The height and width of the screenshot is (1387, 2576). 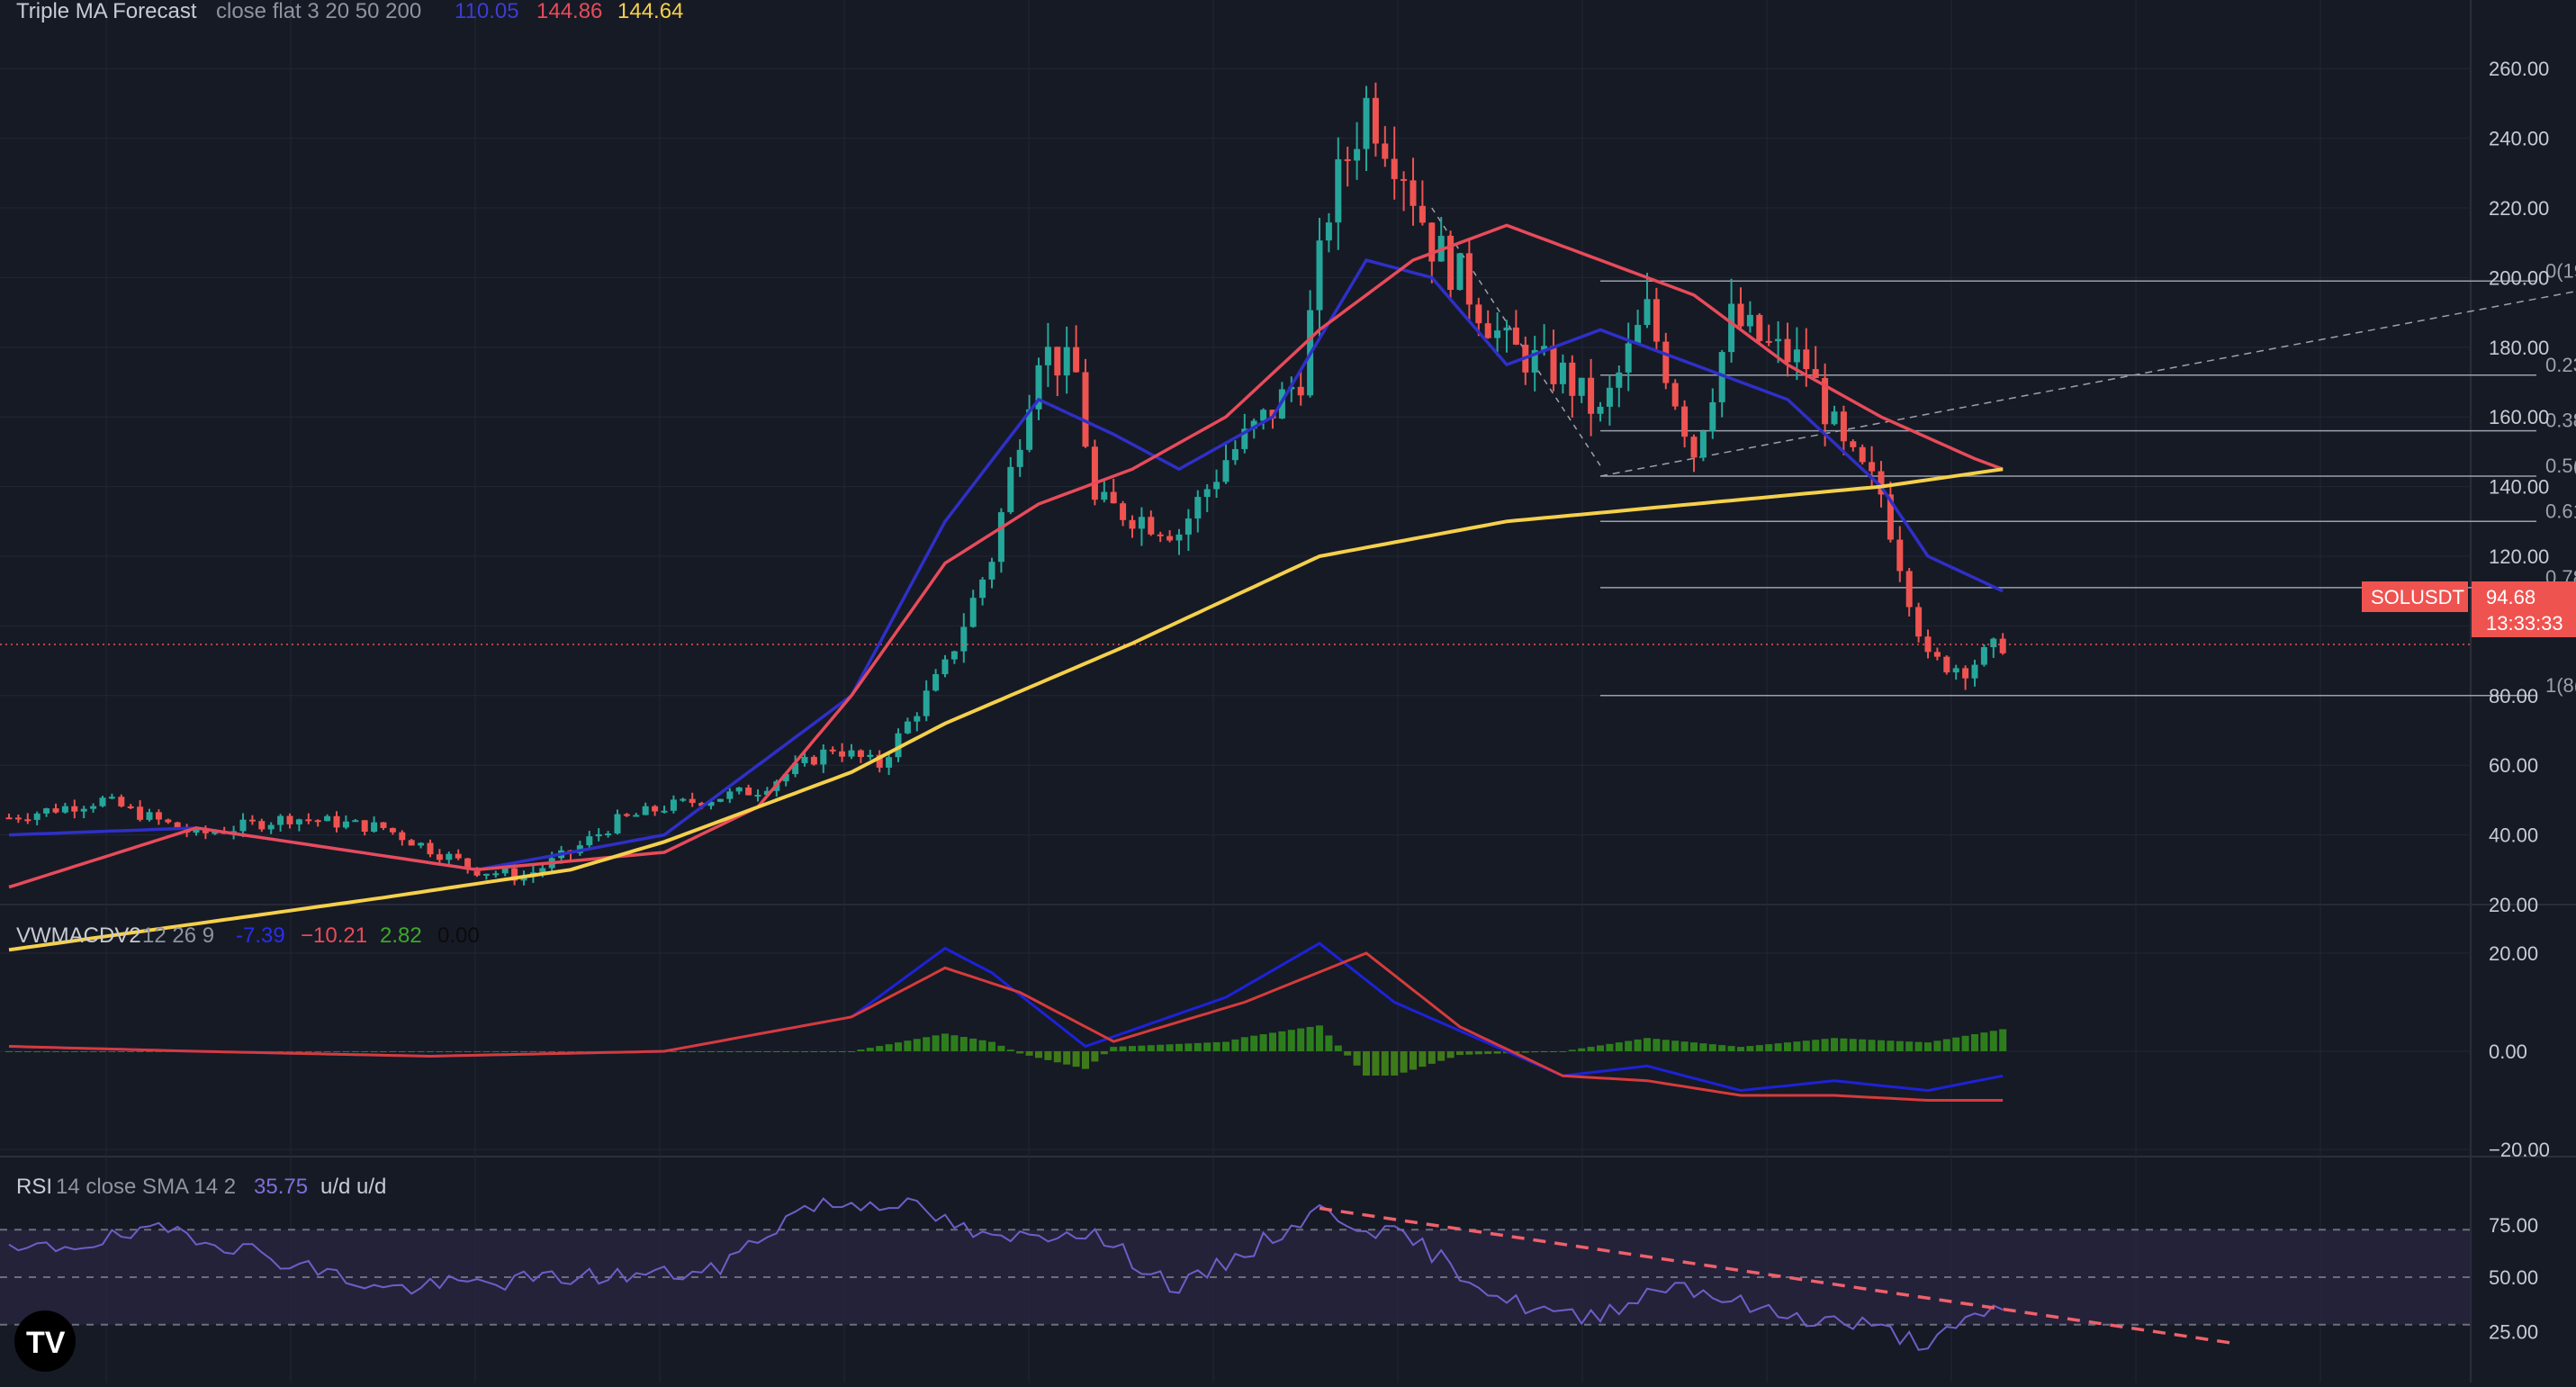 I want to click on fib-level-label: 0.61, so click(x=2560, y=511).